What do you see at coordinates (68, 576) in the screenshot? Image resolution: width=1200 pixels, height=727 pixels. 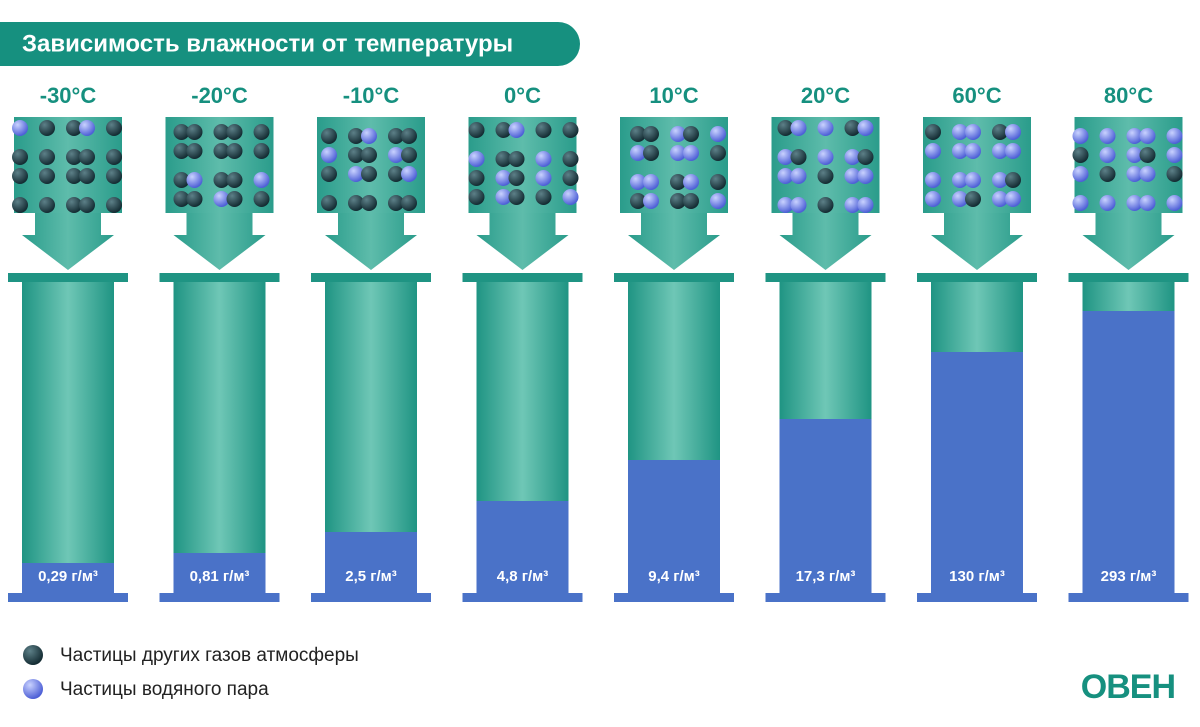 I see `value-label: 0,29 г/м³` at bounding box center [68, 576].